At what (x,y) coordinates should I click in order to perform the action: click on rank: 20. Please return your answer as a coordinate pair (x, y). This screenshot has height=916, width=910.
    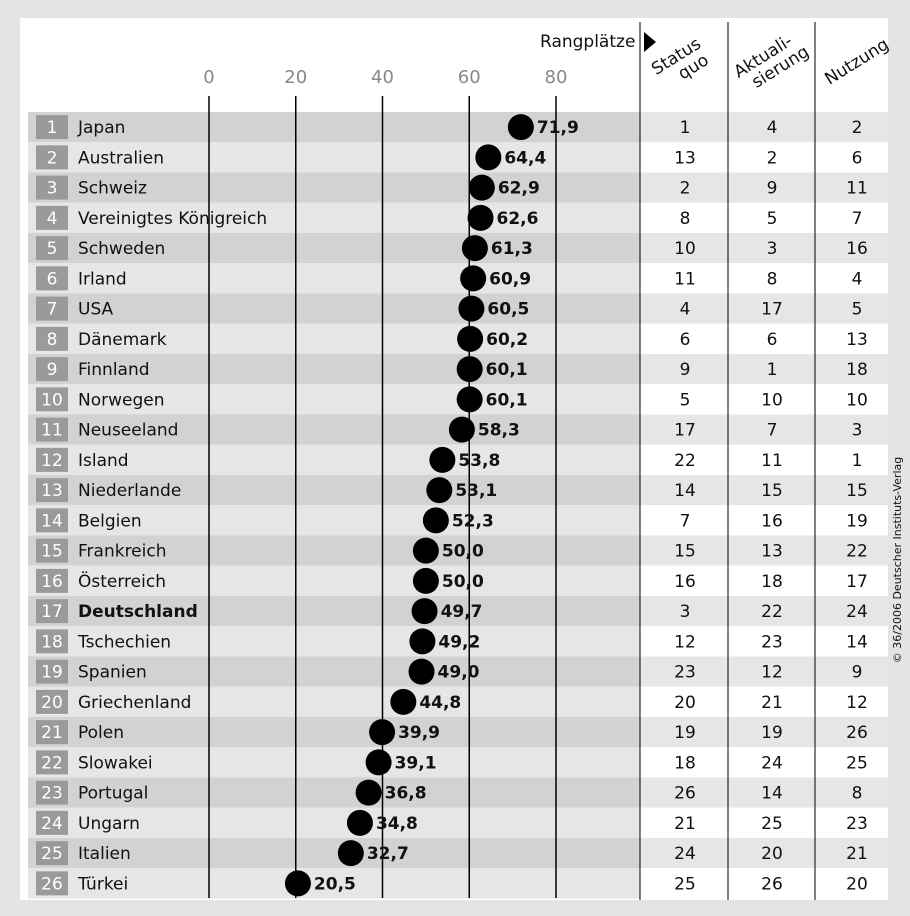
    Looking at the image, I should click on (52, 703).